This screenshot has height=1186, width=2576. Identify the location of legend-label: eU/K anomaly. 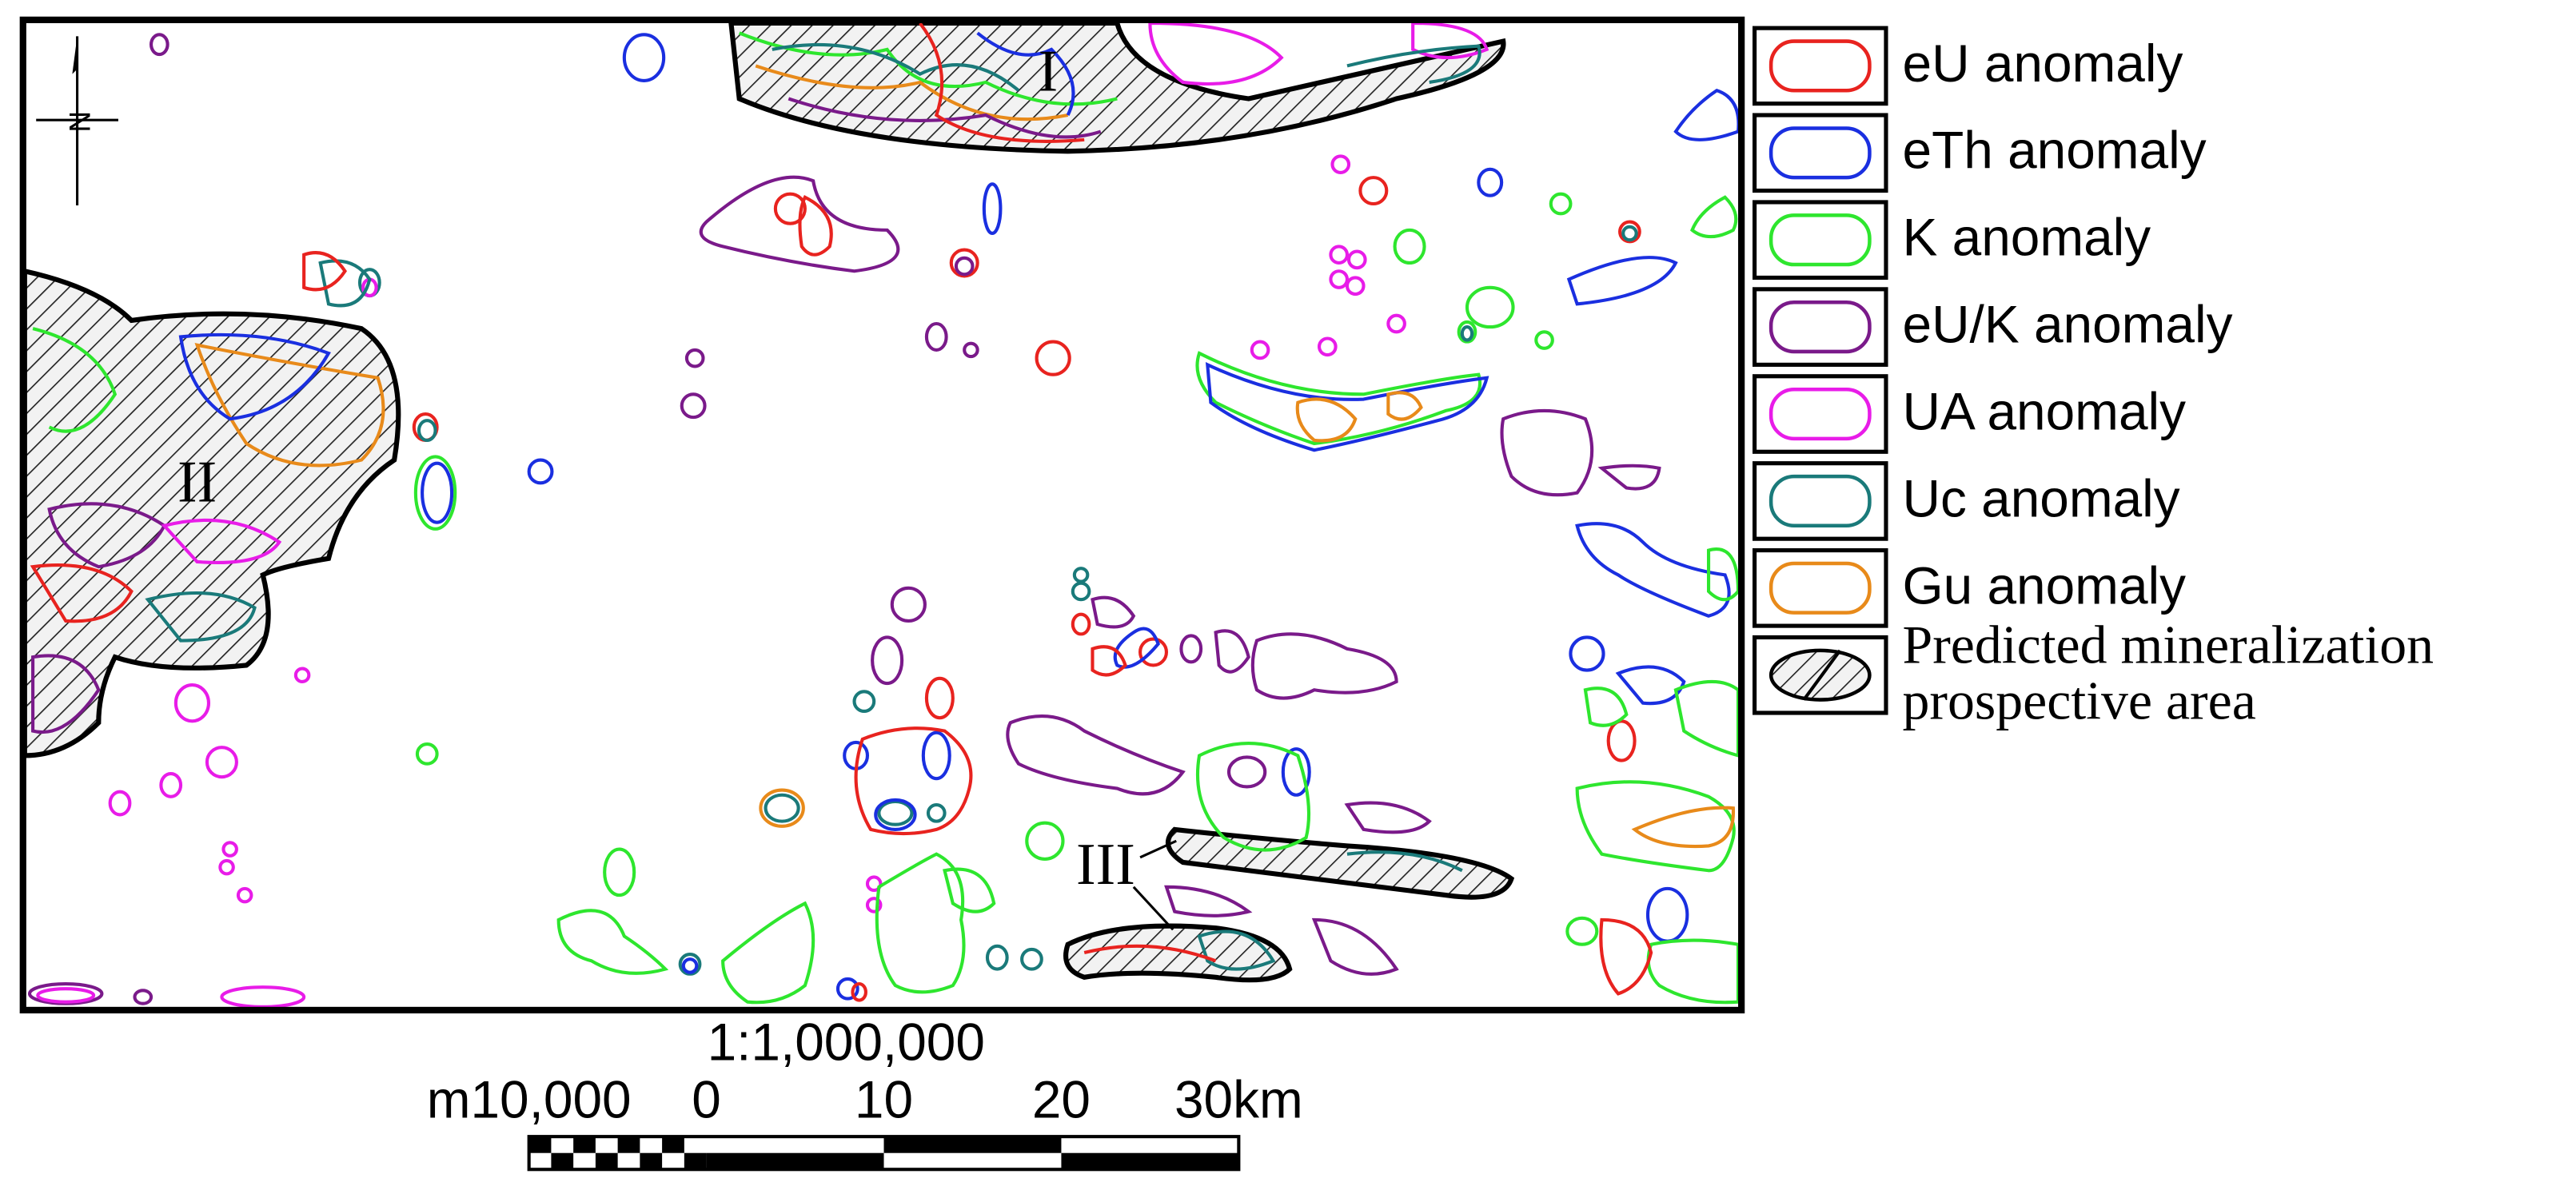
(2068, 324).